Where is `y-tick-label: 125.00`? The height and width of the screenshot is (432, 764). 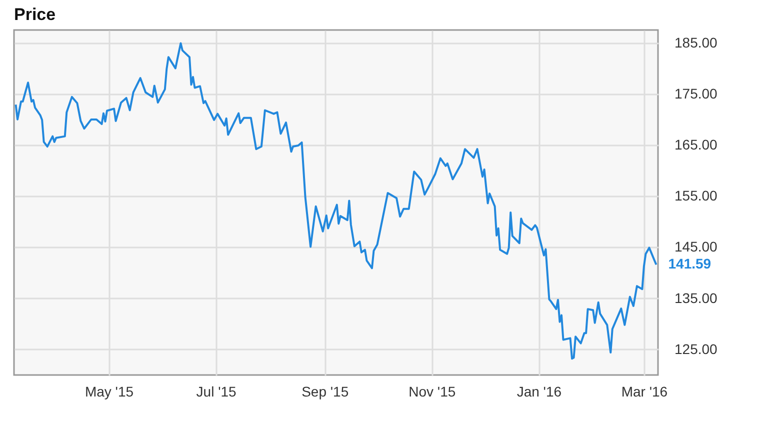
y-tick-label: 125.00 is located at coordinates (696, 348).